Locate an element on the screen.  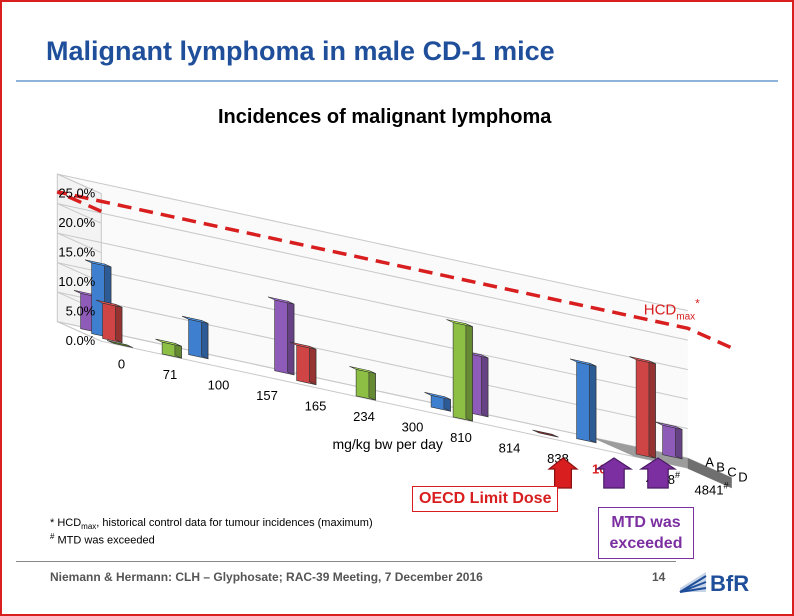
x-tick-value: 165 is located at coordinates (316, 405).